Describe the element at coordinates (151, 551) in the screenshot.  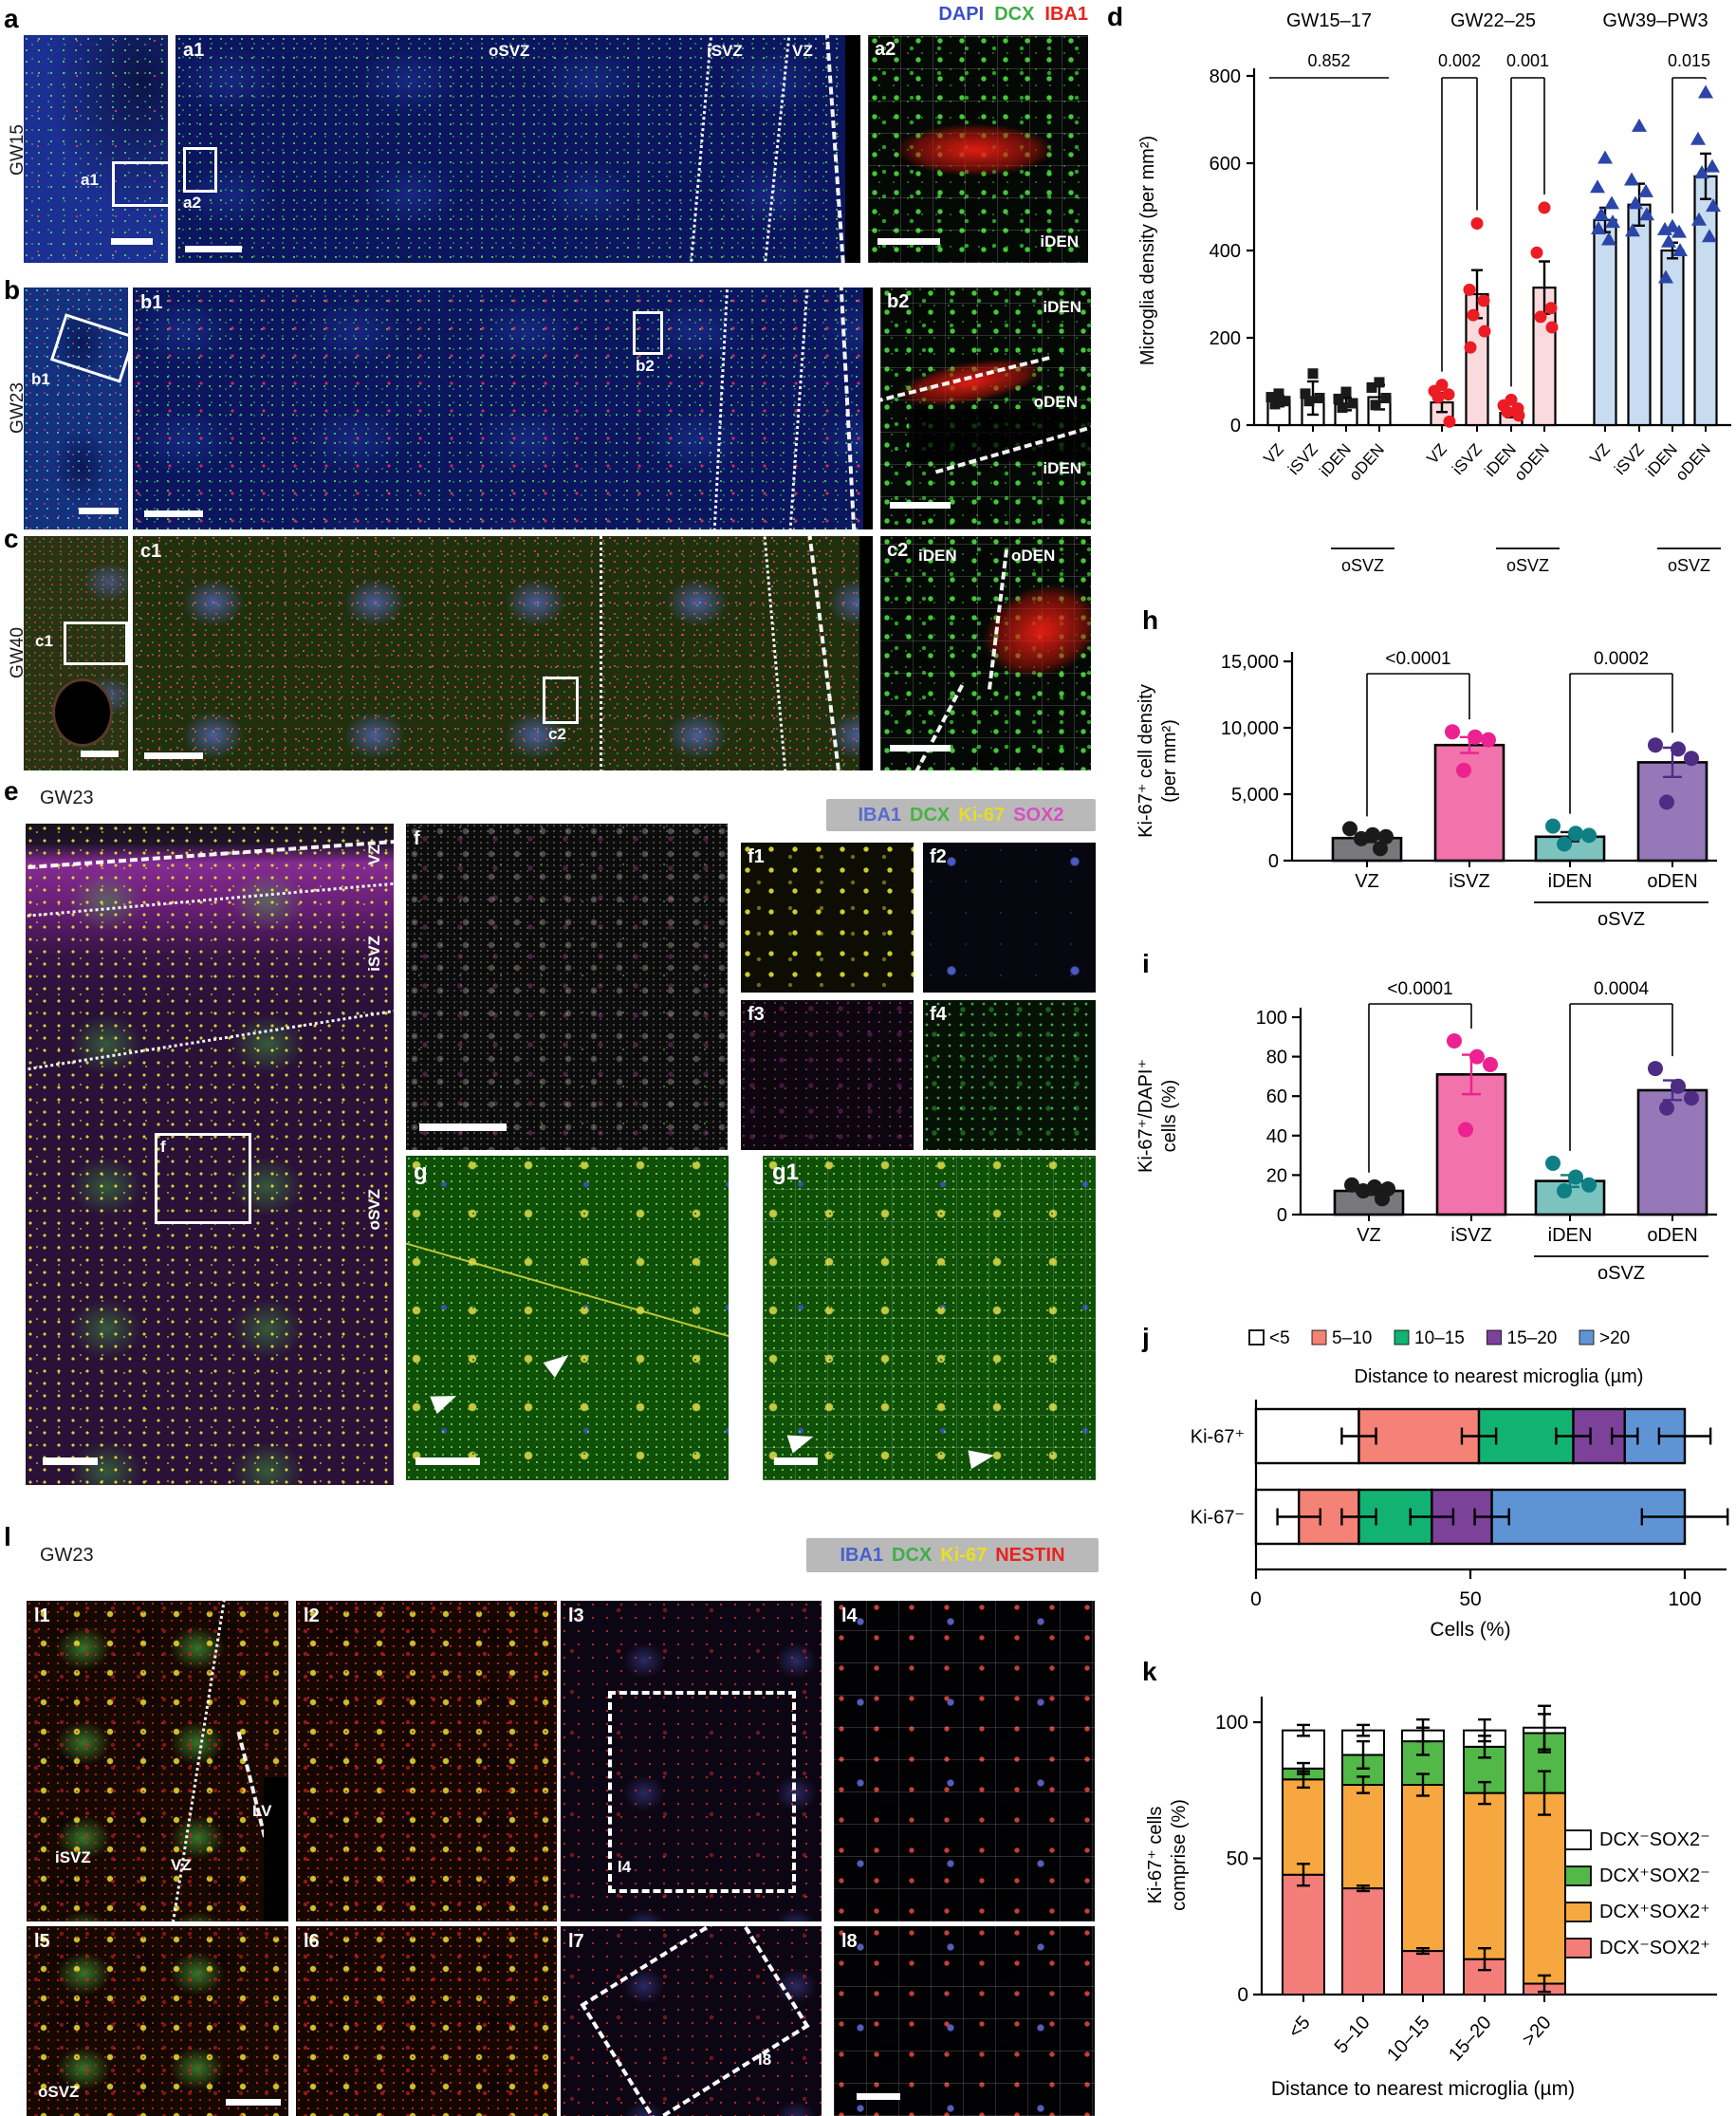
I see `micrograph-c1-label: c1` at that location.